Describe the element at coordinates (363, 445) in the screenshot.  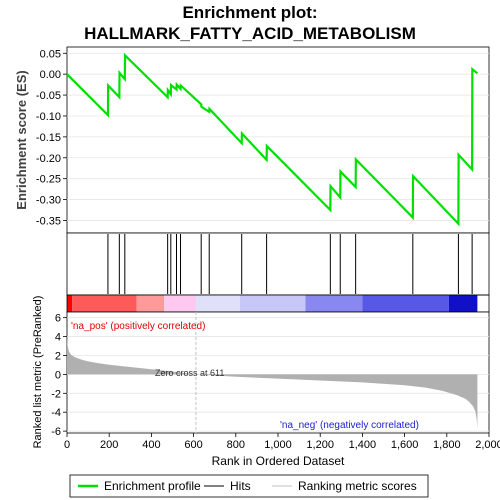
I see `x-tick-label: 1,400` at that location.